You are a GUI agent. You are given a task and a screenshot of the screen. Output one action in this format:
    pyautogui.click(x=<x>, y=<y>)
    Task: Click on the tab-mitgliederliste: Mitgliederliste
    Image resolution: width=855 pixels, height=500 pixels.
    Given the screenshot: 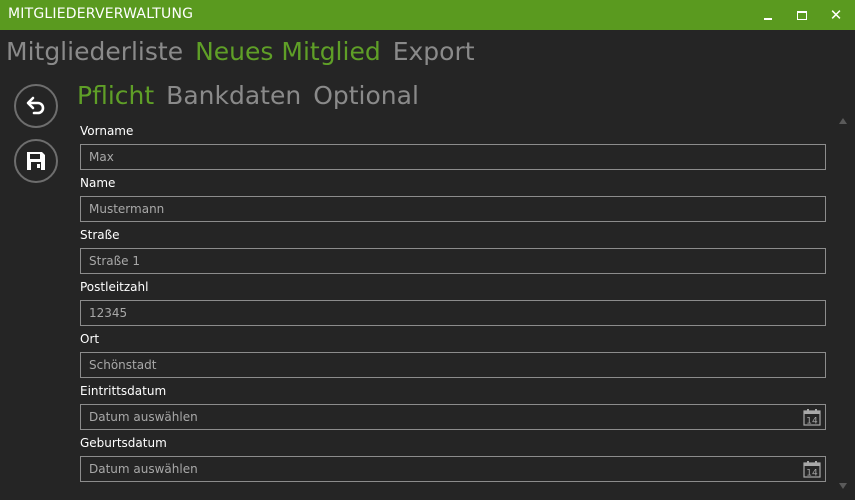 What is the action you would take?
    pyautogui.click(x=95, y=51)
    